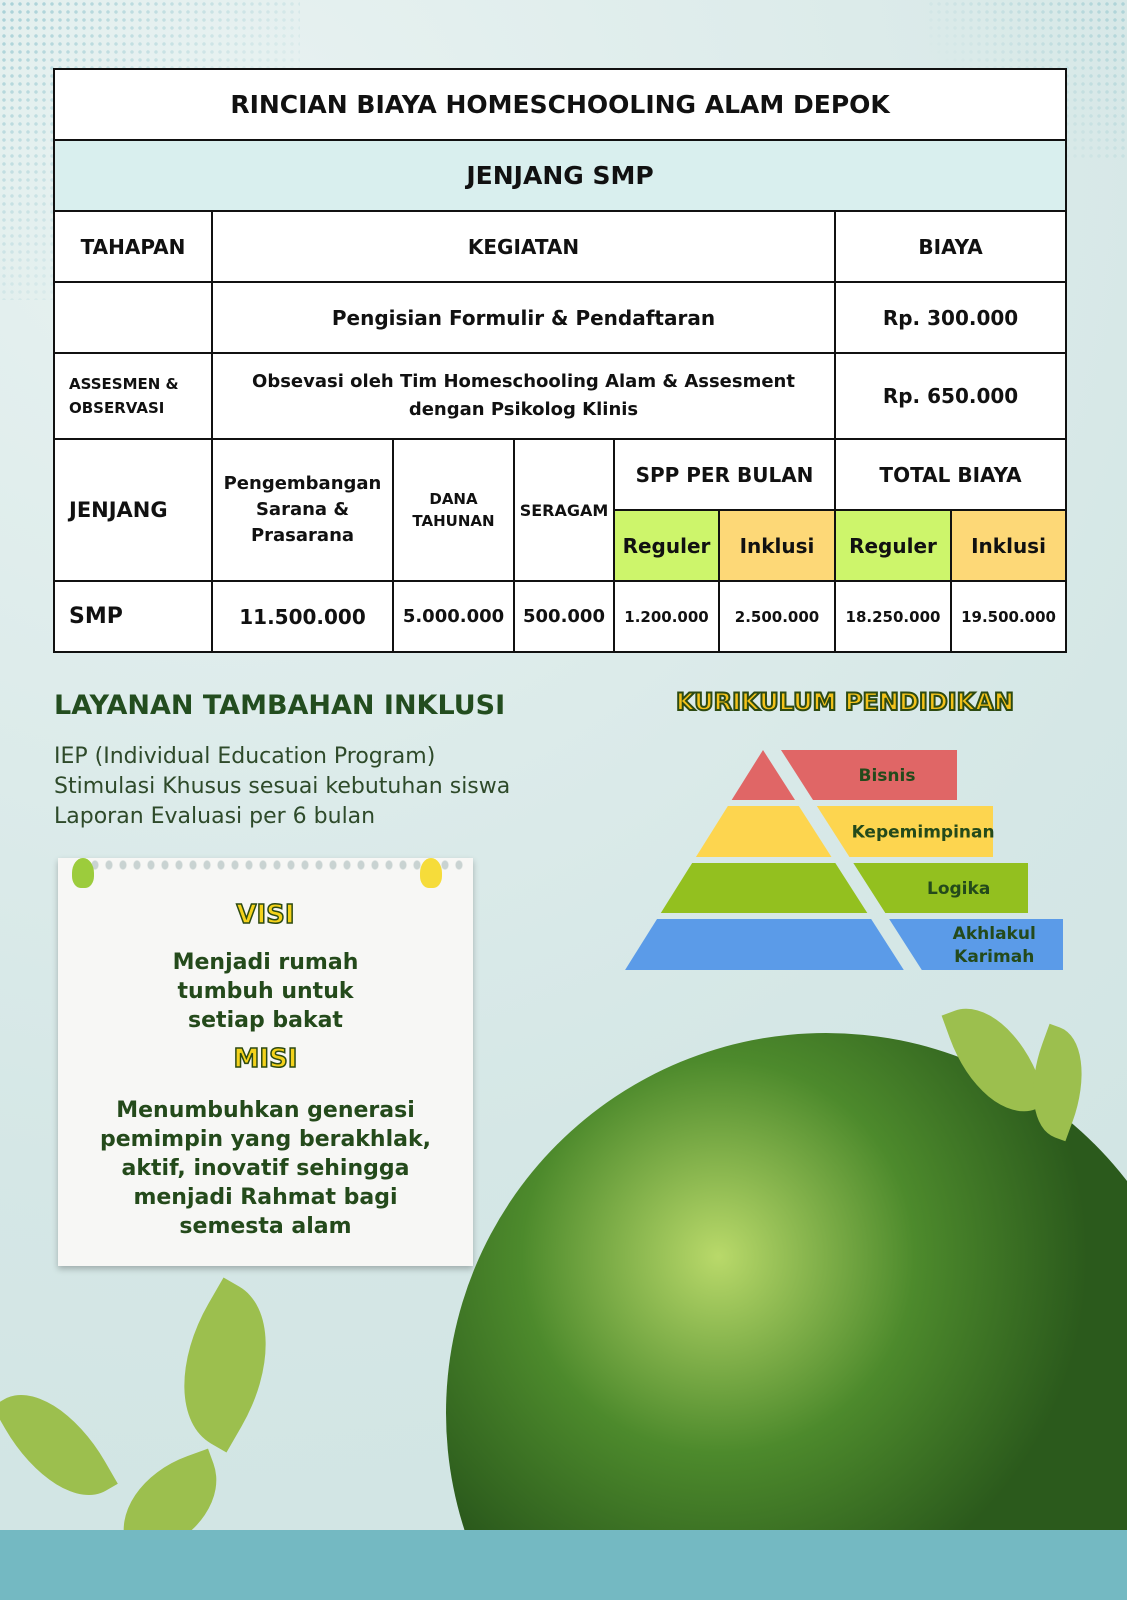 The width and height of the screenshot is (1127, 1600). What do you see at coordinates (278, 865) in the screenshot?
I see `notebook-holes` at bounding box center [278, 865].